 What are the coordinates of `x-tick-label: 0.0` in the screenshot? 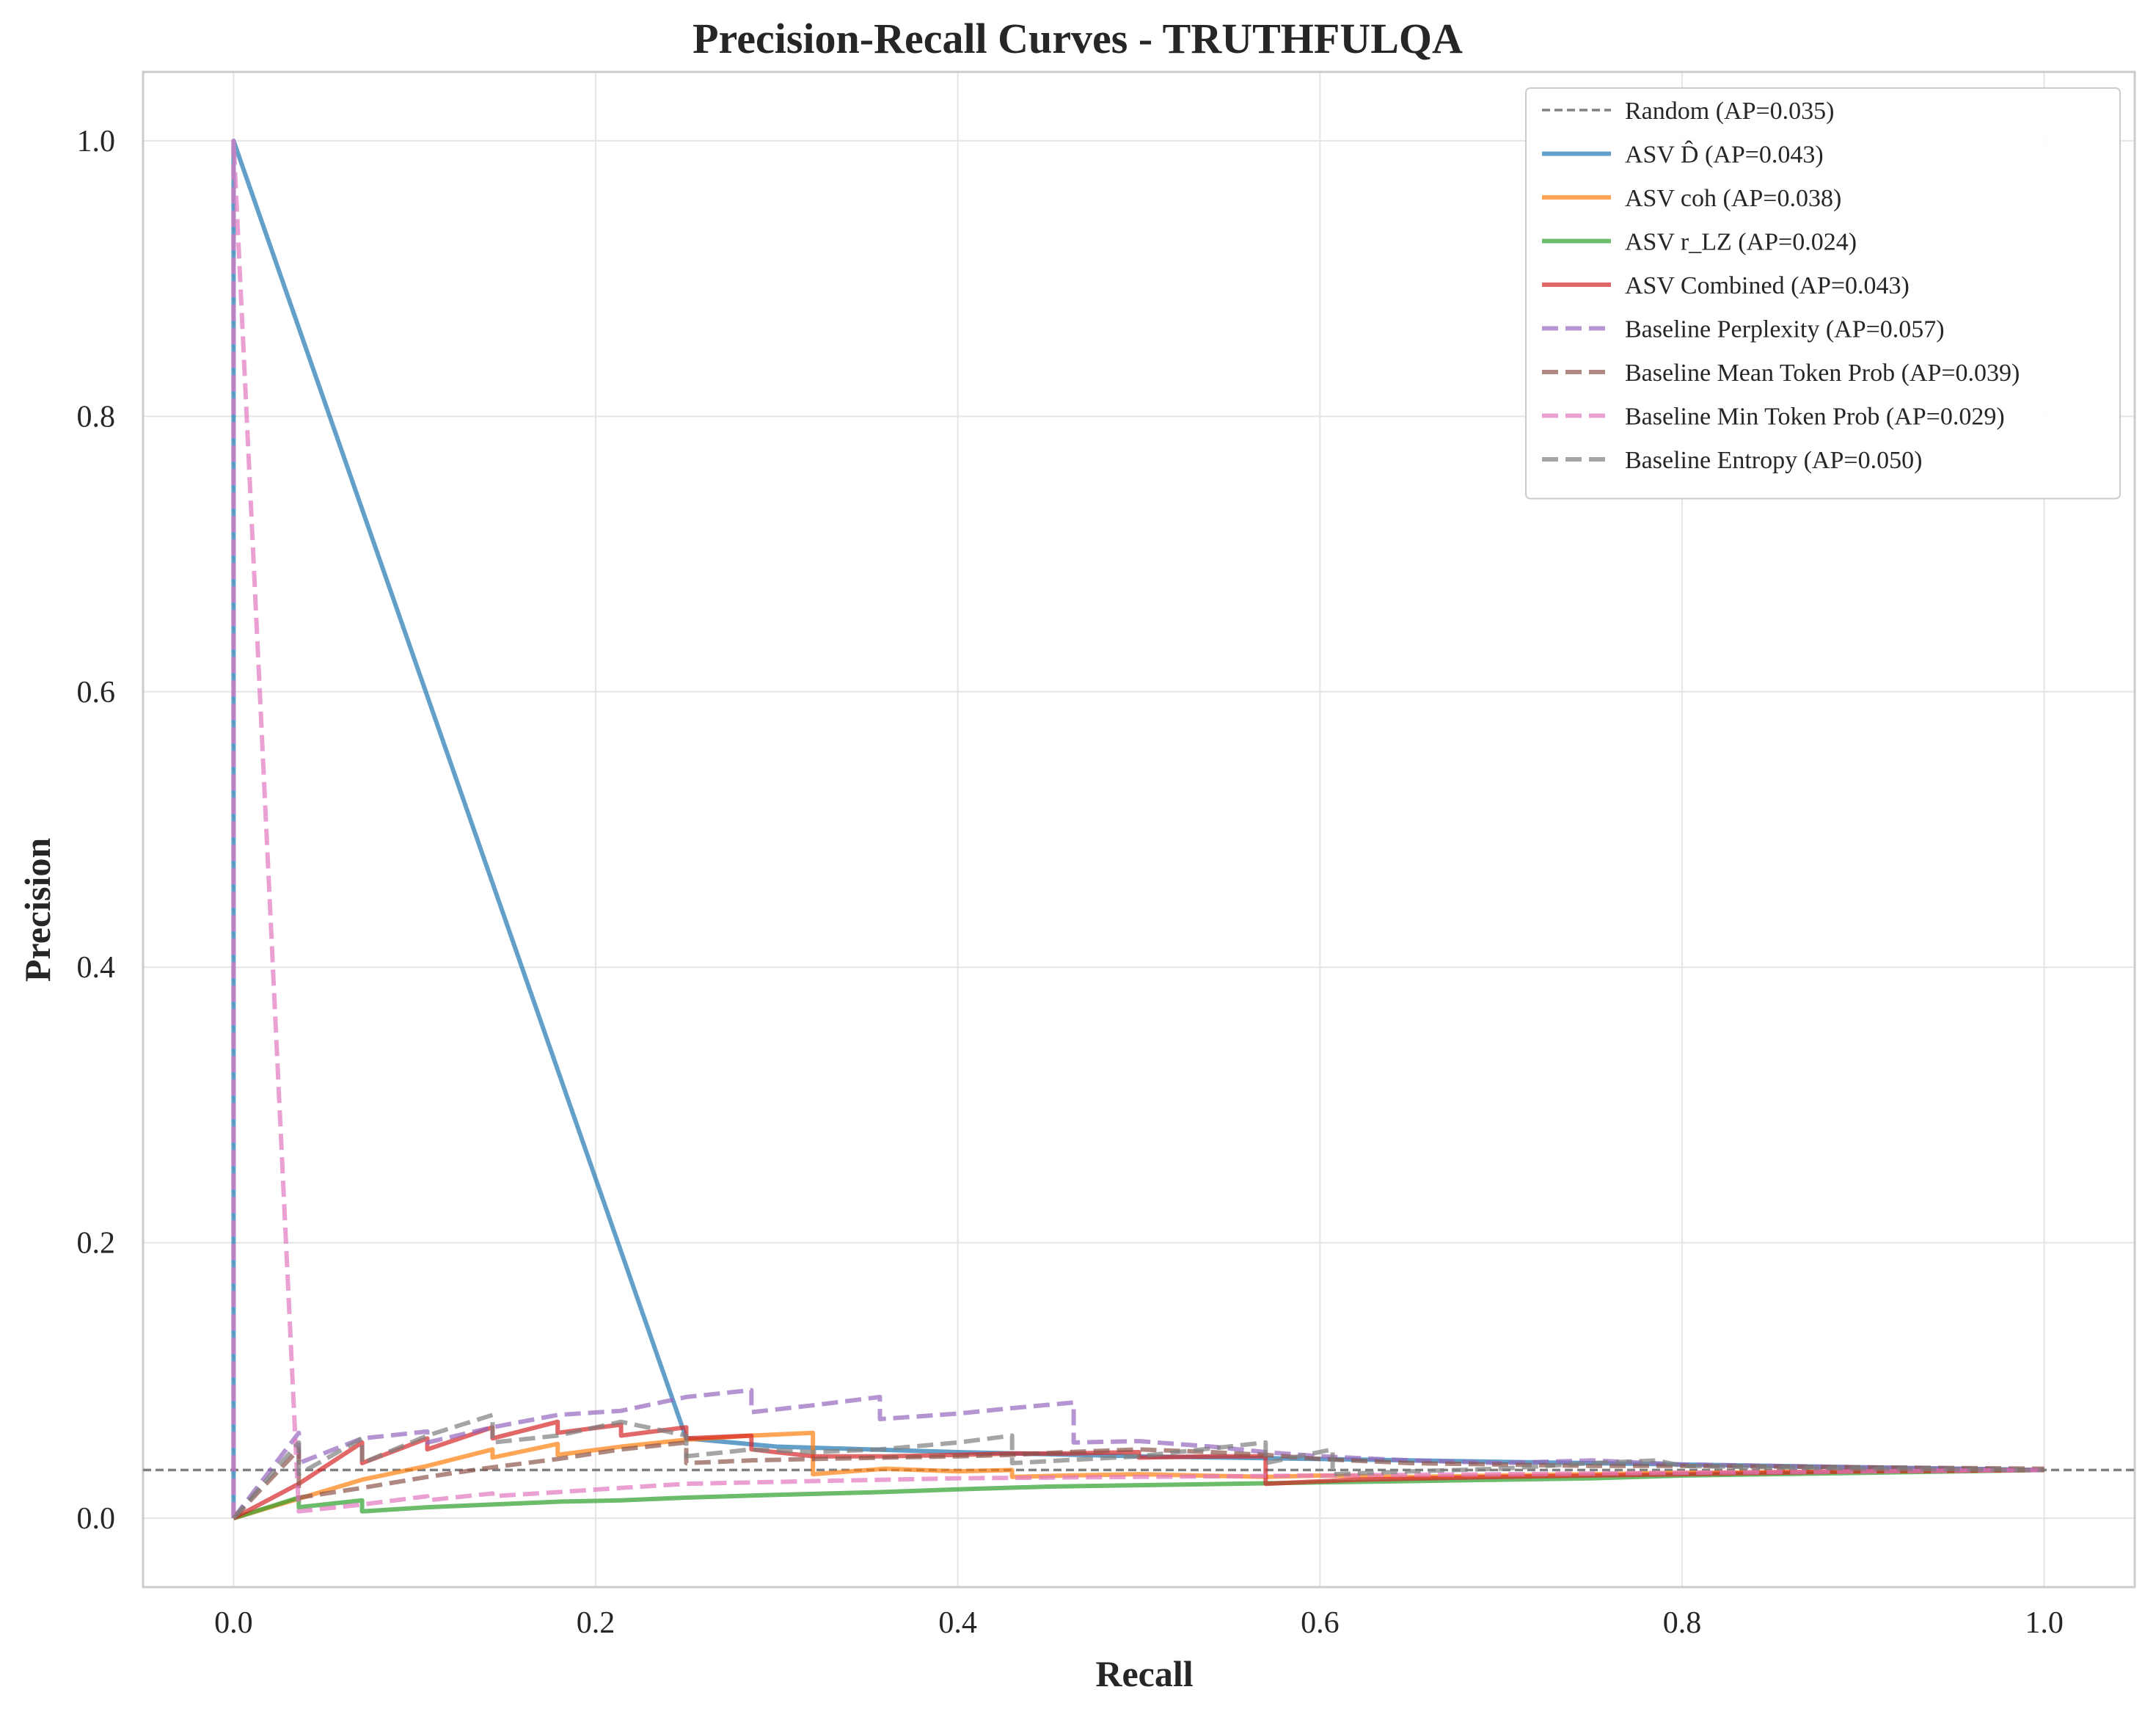 It's located at (233, 1623).